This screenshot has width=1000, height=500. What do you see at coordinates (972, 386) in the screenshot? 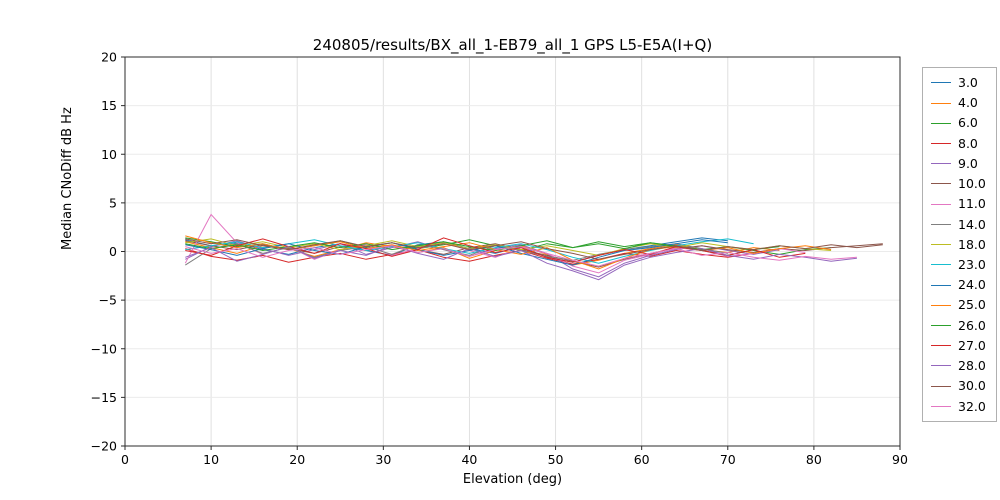
I see `legend-label: 30.0` at bounding box center [972, 386].